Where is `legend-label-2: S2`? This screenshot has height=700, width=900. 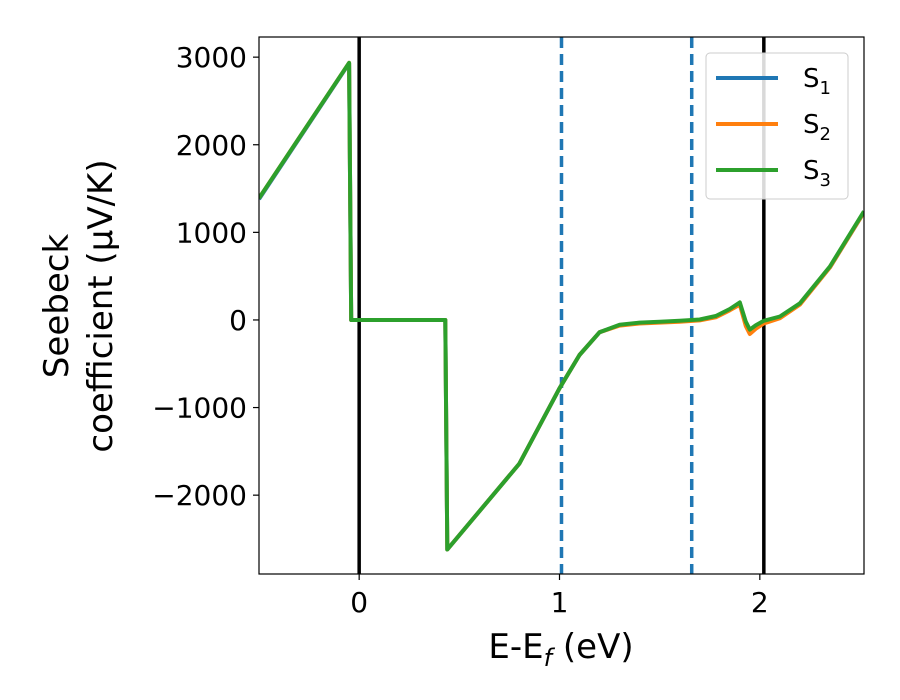 legend-label-2: S2 is located at coordinates (817, 127).